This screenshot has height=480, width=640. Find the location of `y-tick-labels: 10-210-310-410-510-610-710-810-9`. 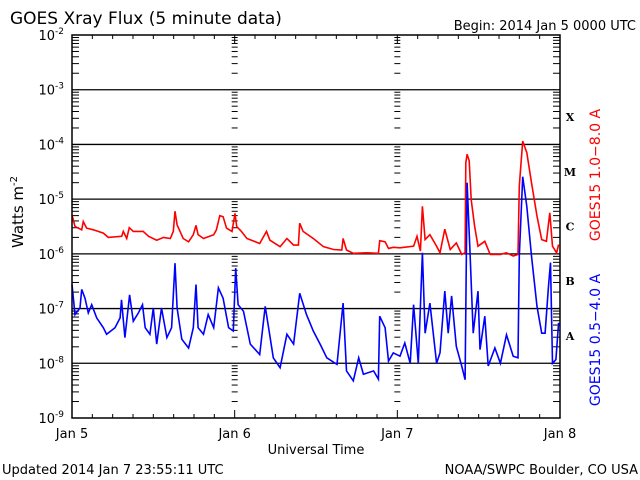

y-tick-labels: 10-210-310-410-510-610-710-810-9 is located at coordinates (51, 227).